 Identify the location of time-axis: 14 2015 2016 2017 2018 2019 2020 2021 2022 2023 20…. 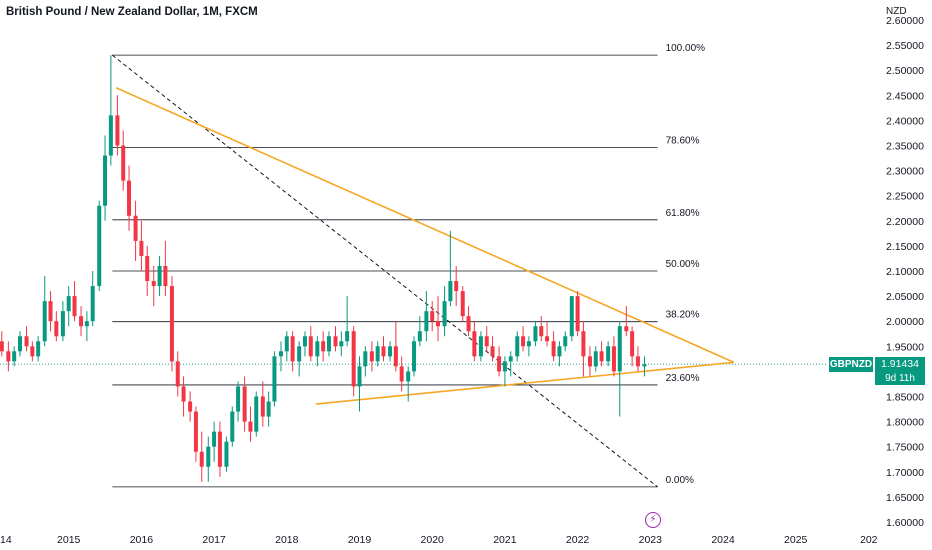
(439, 540).